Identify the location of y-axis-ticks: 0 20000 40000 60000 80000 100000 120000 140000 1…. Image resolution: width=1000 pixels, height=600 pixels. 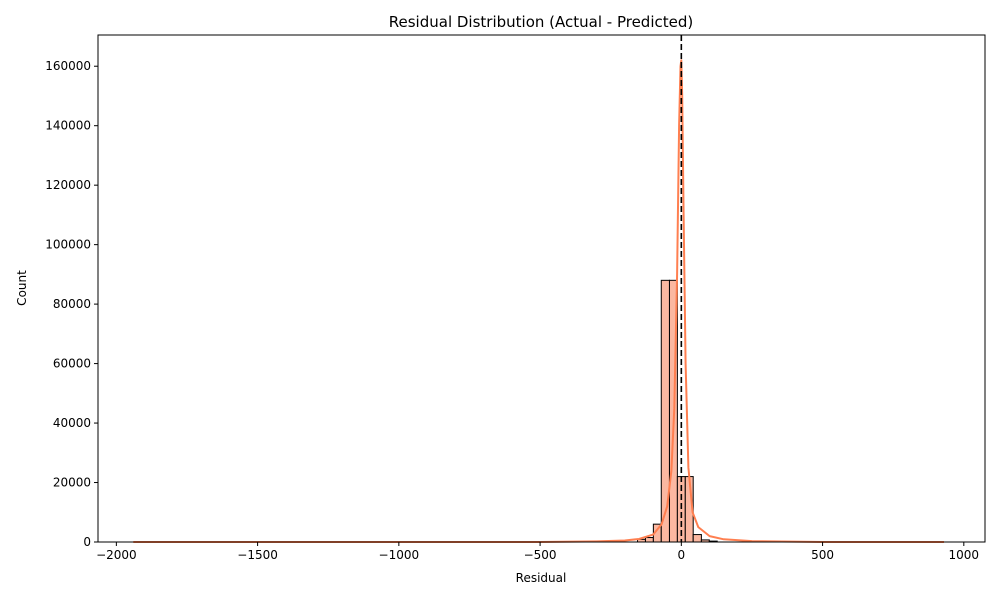
(71, 304).